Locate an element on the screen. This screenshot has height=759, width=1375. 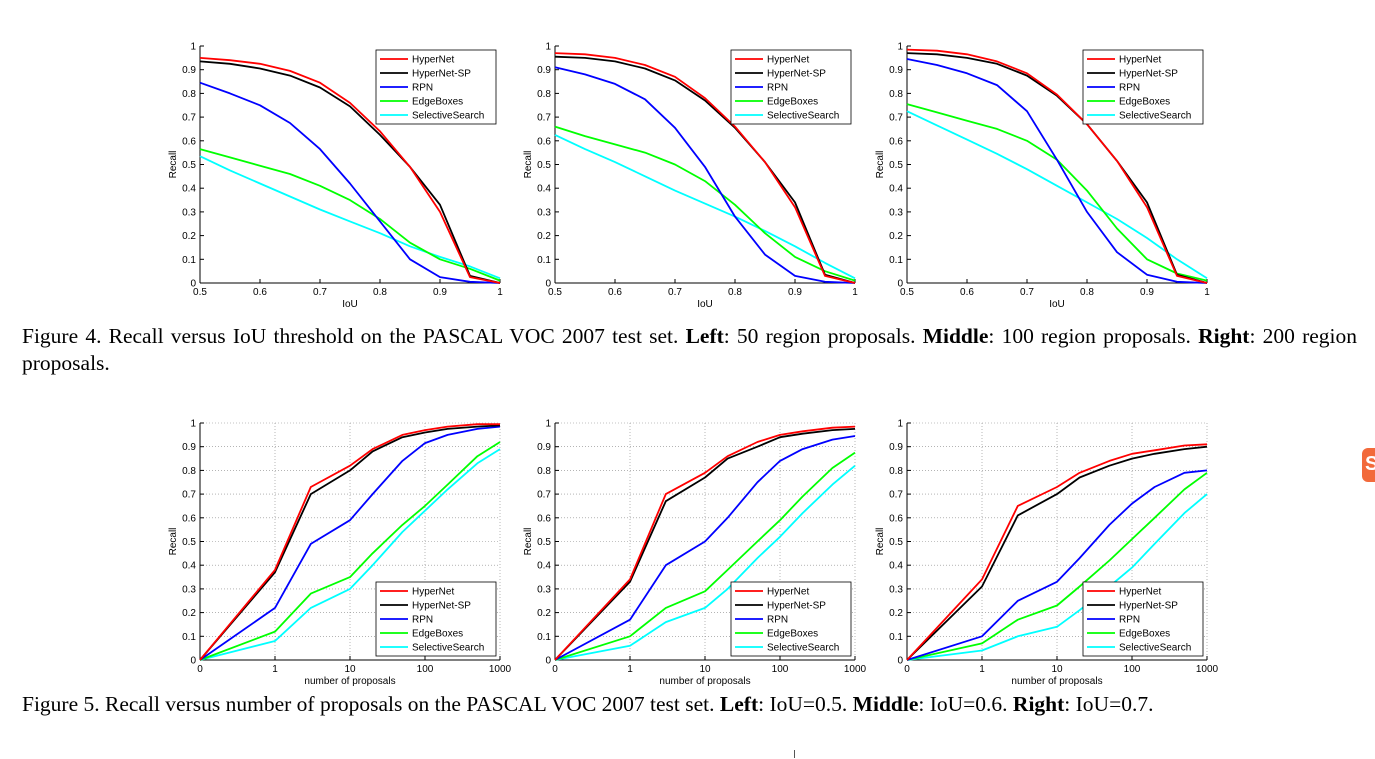
x-tick-label: 0.8 is located at coordinates (380, 292).